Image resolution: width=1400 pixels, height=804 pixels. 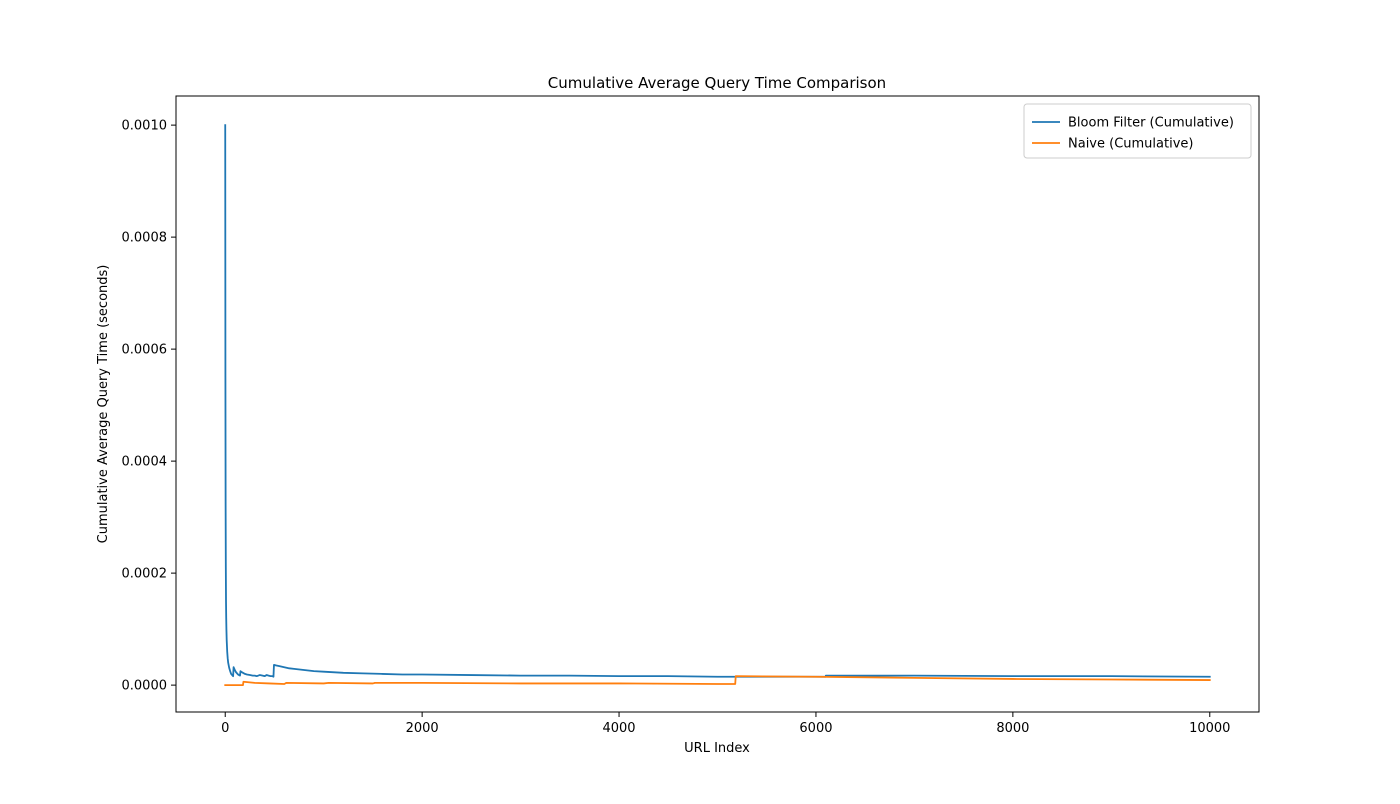 I want to click on y-axis-label: Cumulative Average Query Time (seconds), so click(x=103, y=404).